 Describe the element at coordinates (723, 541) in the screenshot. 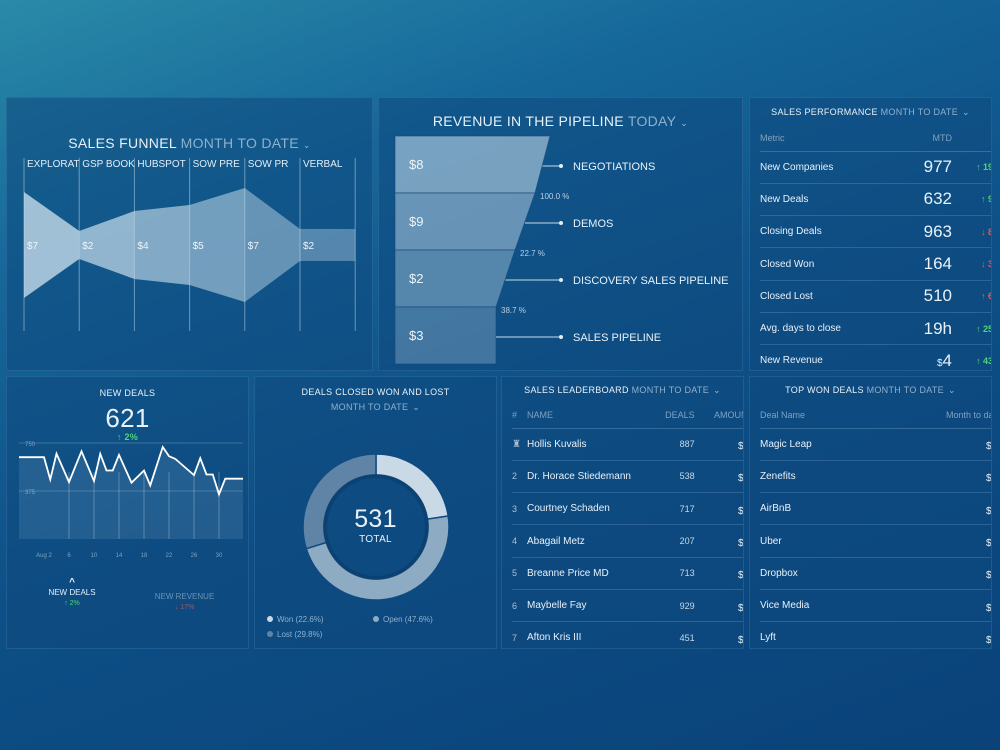

I see `amount: $5` at that location.